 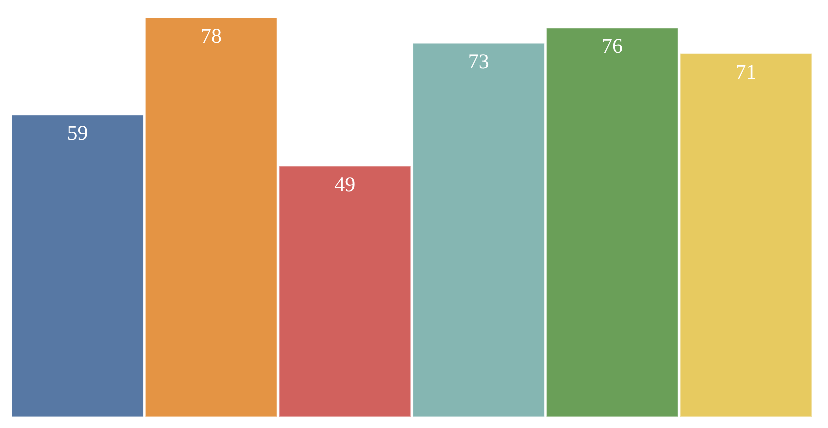 What do you see at coordinates (613, 46) in the screenshot?
I see `data-label: 76` at bounding box center [613, 46].